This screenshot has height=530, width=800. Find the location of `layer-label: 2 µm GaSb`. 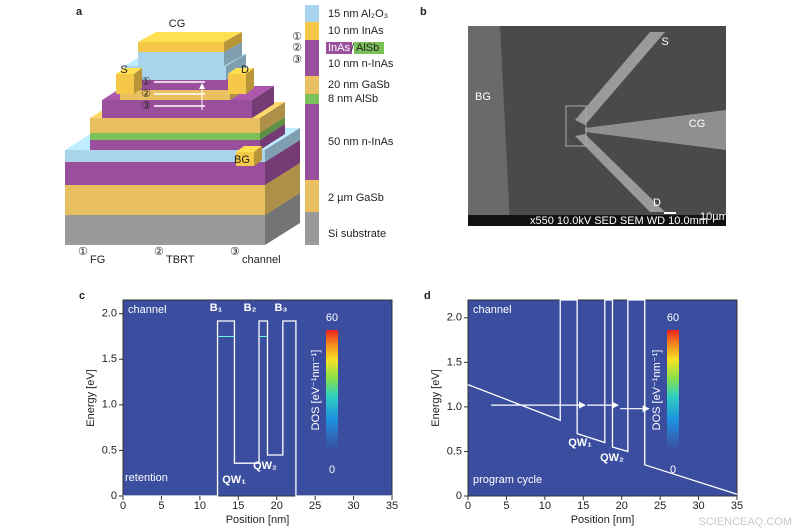

layer-label: 2 µm GaSb is located at coordinates (356, 198).